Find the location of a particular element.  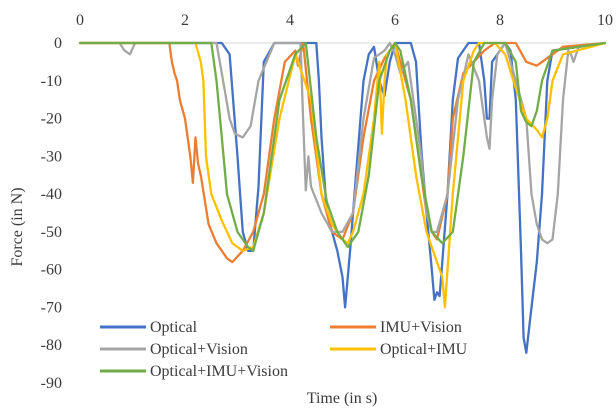

y-tick-label: -40 is located at coordinates (51, 194).